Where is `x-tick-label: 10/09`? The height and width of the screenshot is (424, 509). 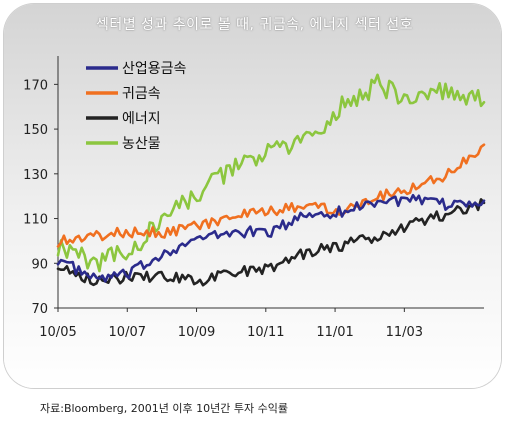
x-tick-label: 10/09 is located at coordinates (196, 332).